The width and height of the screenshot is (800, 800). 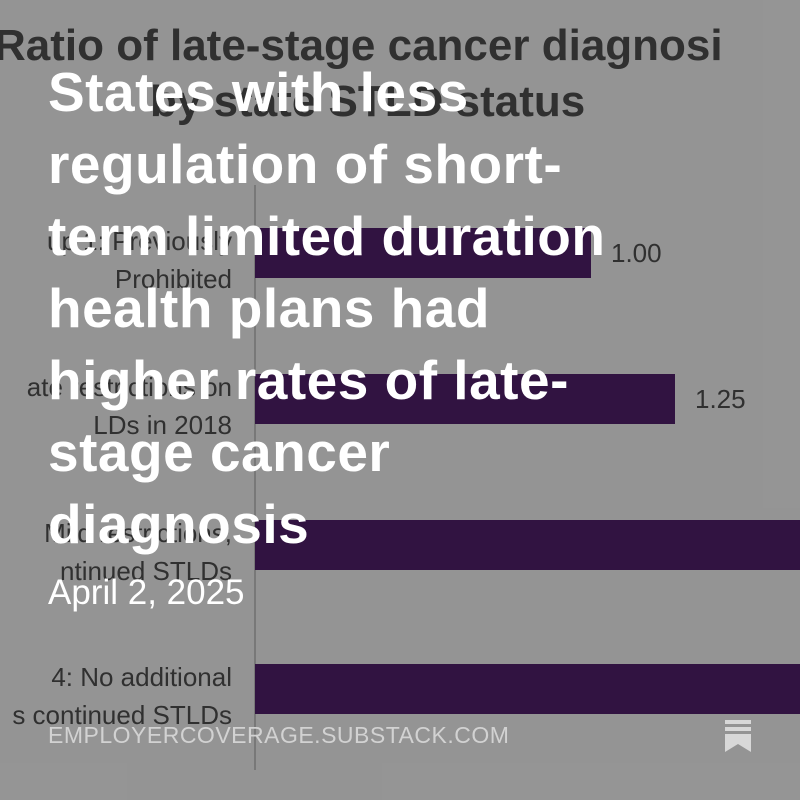 I want to click on bookmark-icon, so click(x=738, y=736).